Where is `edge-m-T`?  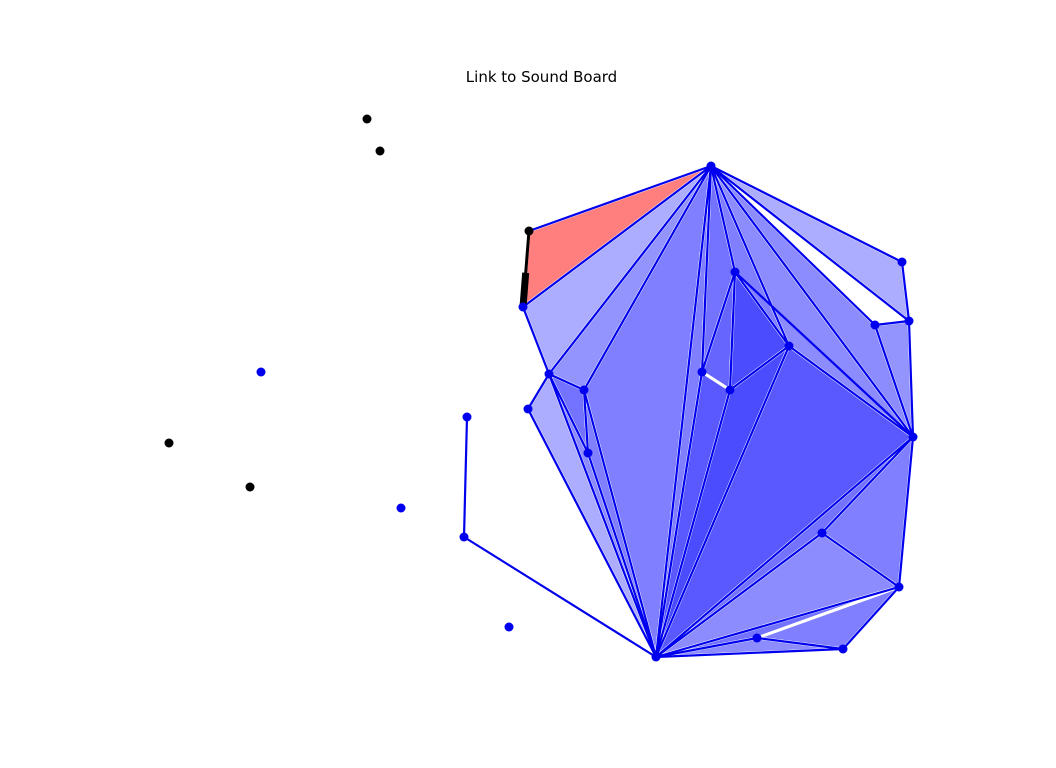
edge-m-T is located at coordinates (810, 243).